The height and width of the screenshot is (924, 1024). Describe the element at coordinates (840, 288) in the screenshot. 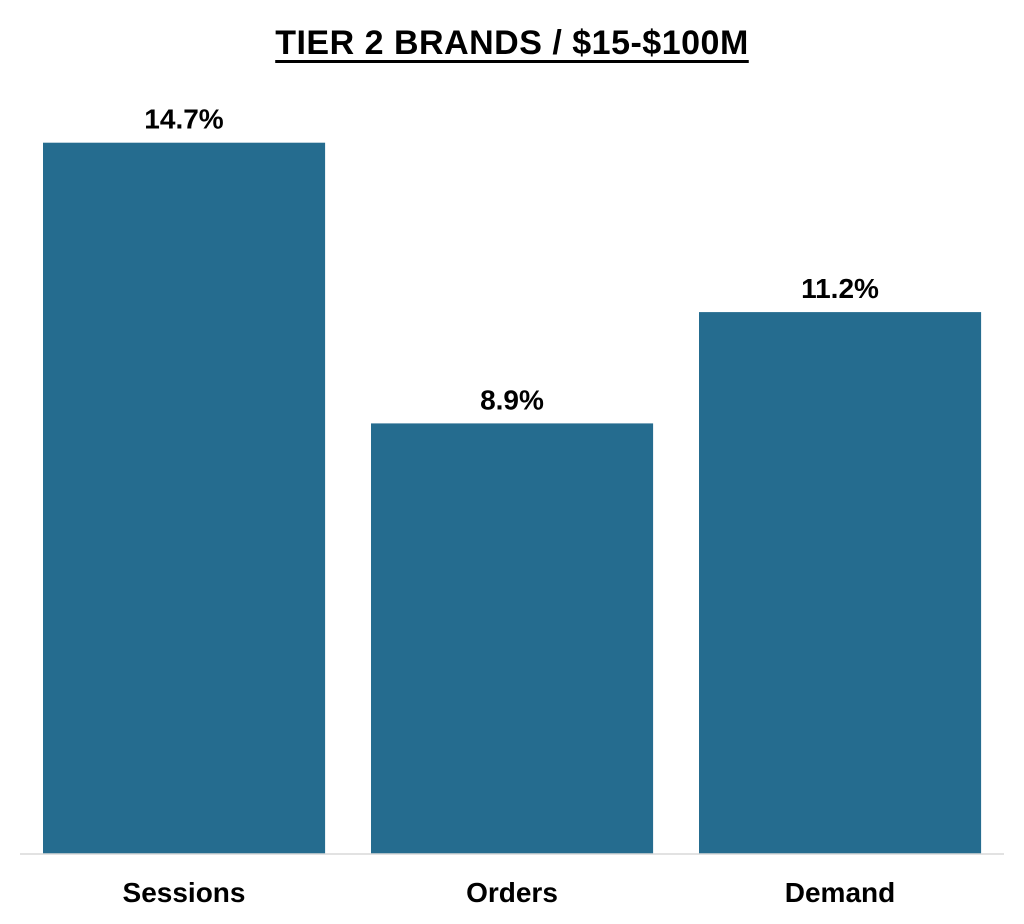

I see `data-label-demand: 11.2%` at that location.